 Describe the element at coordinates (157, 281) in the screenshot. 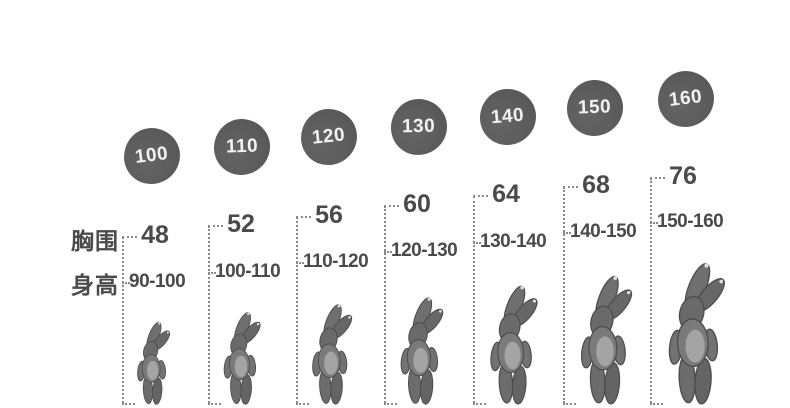

I see `height-range-value: 90-100` at that location.